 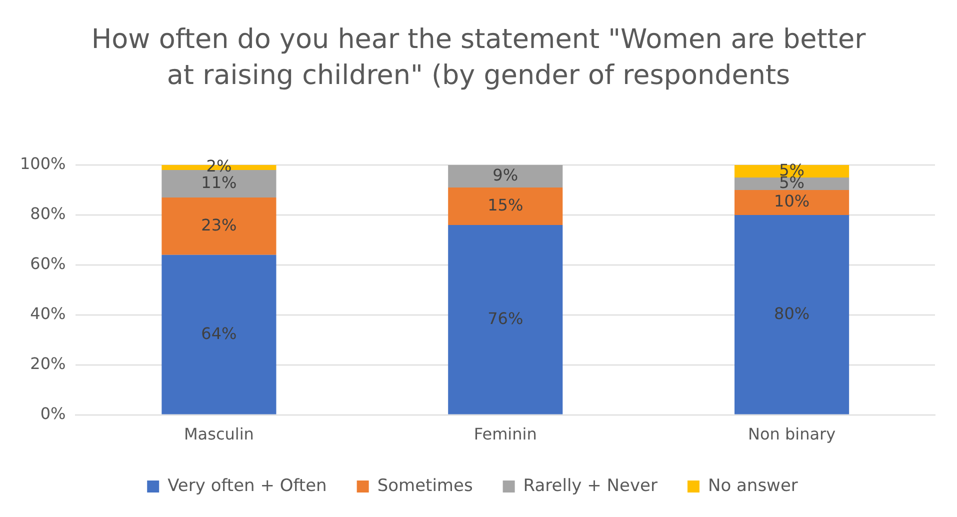 I want to click on data-label: 10%, so click(x=792, y=201).